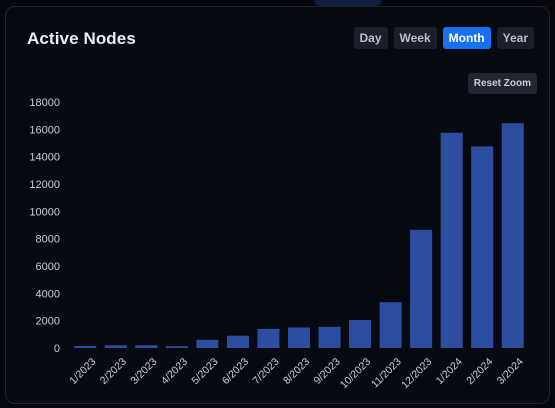 This screenshot has width=555, height=408. I want to click on x-tick-label: 11/2023, so click(386, 373).